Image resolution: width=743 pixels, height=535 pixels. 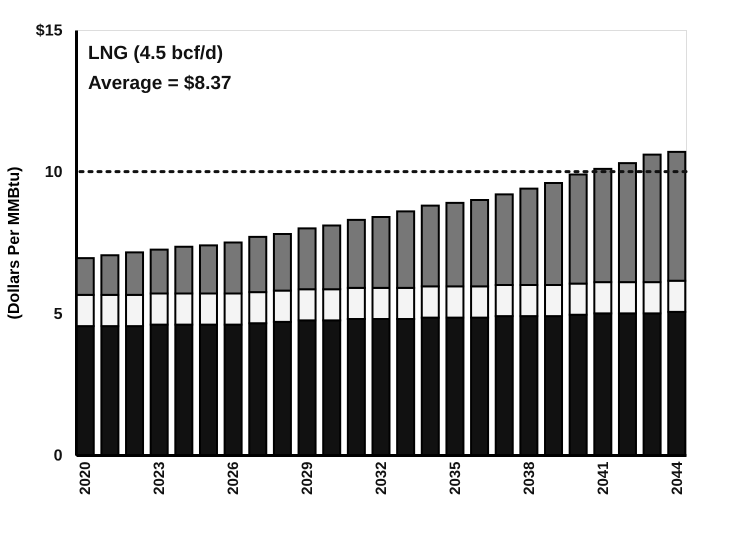 What do you see at coordinates (160, 83) in the screenshot?
I see `annotation: Average = $8.37` at bounding box center [160, 83].